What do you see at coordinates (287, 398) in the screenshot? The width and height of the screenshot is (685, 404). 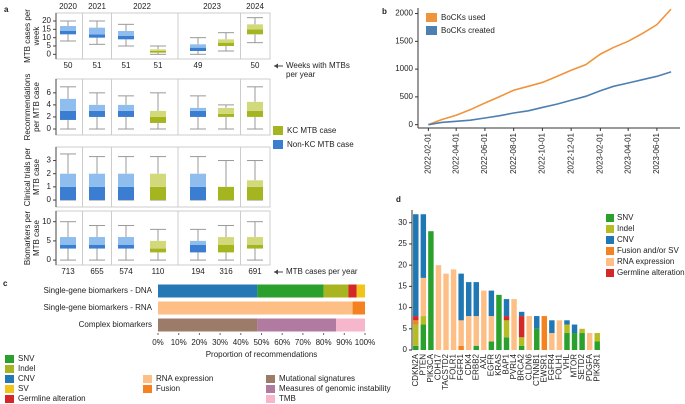 I see `legend-label: TMB` at bounding box center [287, 398].